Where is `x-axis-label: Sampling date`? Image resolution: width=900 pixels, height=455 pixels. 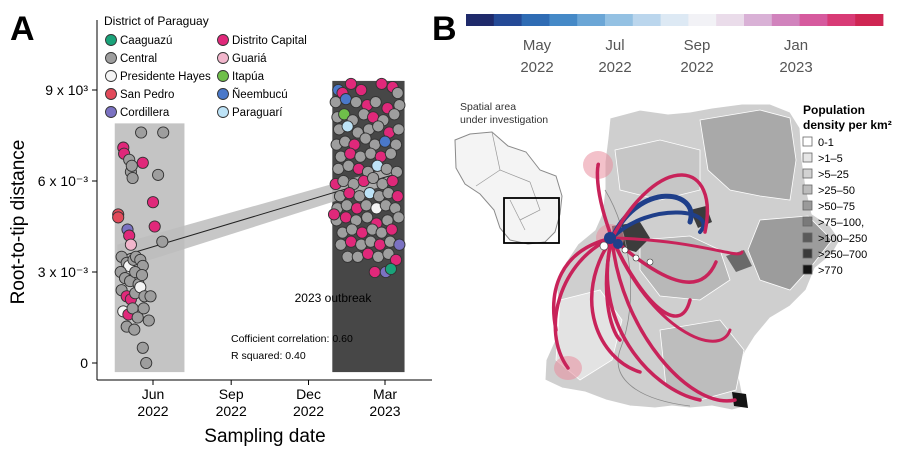 x-axis-label: Sampling date is located at coordinates (264, 436).